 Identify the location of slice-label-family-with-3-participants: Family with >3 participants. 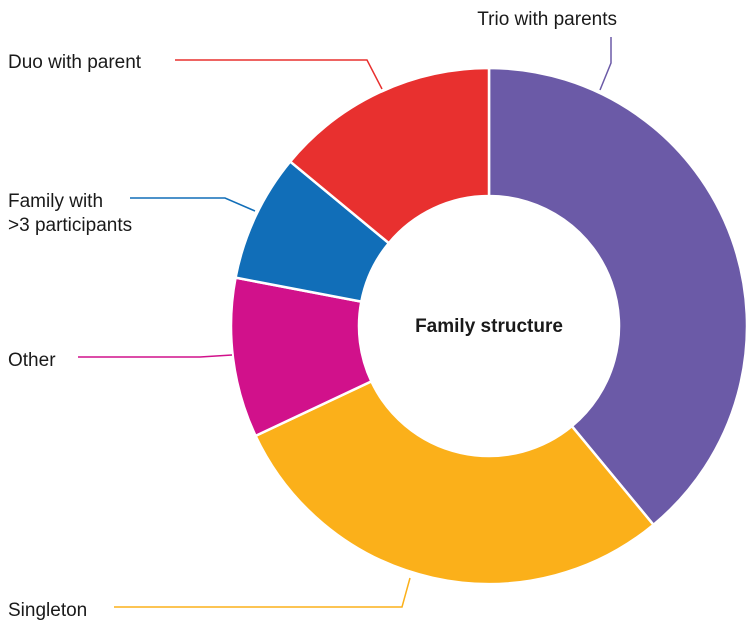
(70, 213).